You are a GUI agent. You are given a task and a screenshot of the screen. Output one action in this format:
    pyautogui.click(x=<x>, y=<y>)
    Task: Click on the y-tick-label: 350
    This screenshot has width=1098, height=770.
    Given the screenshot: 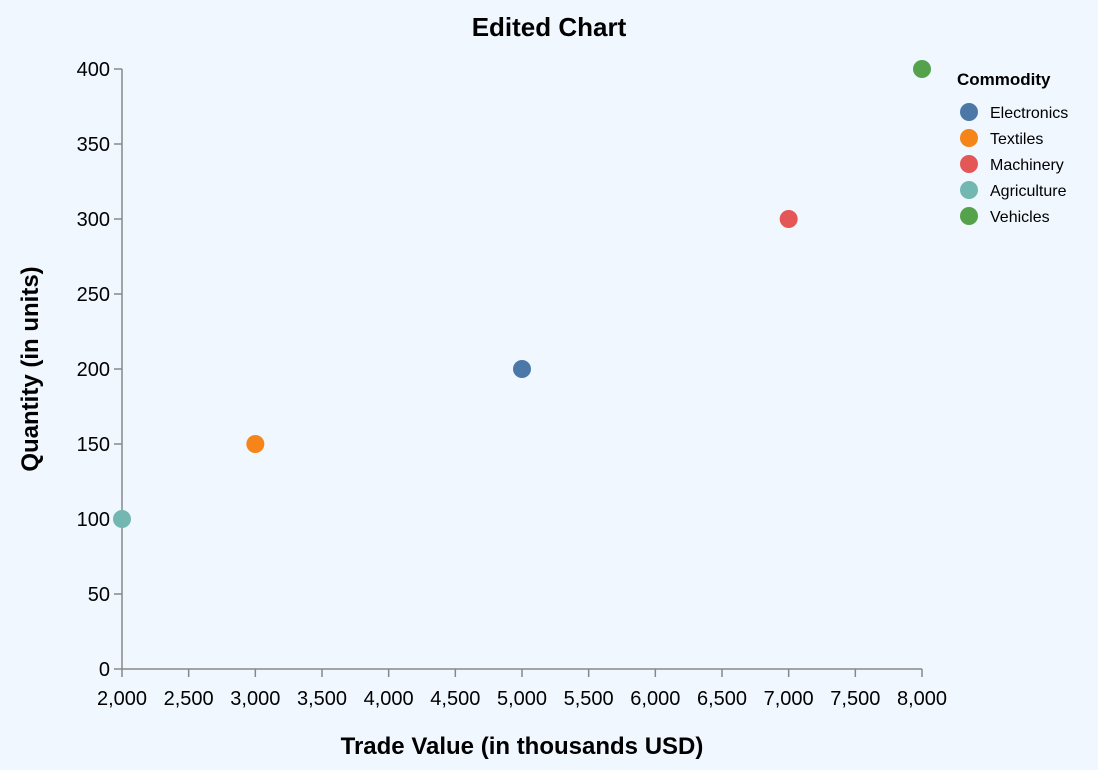 What is the action you would take?
    pyautogui.click(x=93, y=145)
    